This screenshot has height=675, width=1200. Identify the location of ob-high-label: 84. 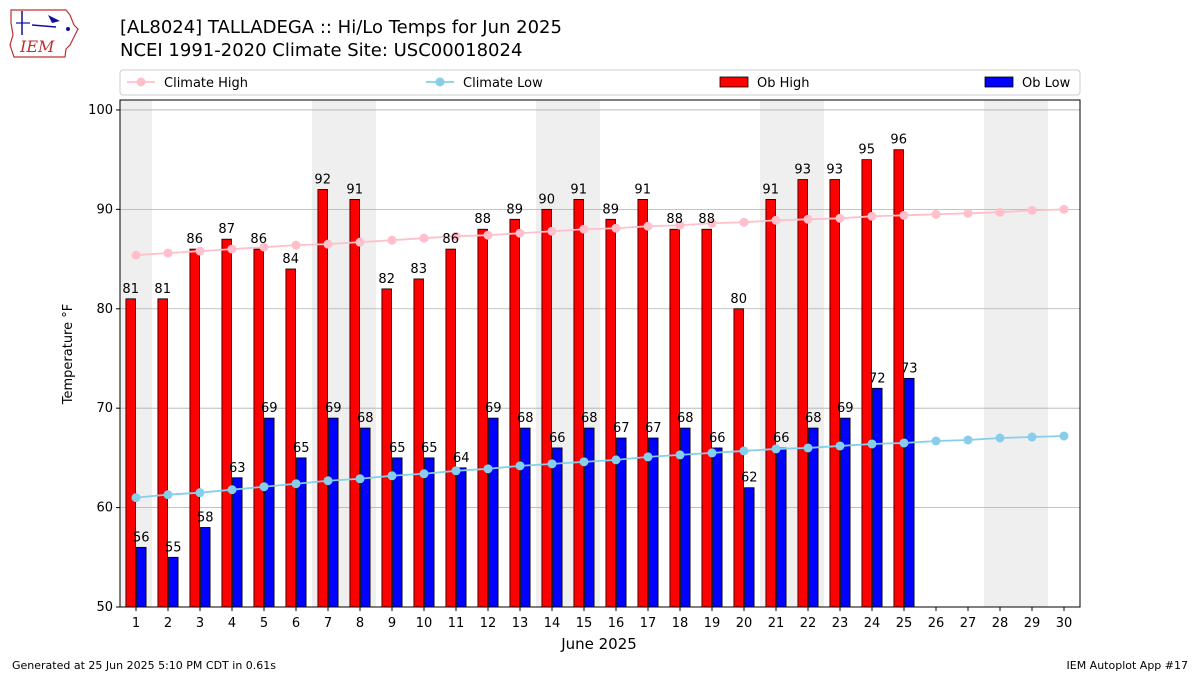
(290, 259).